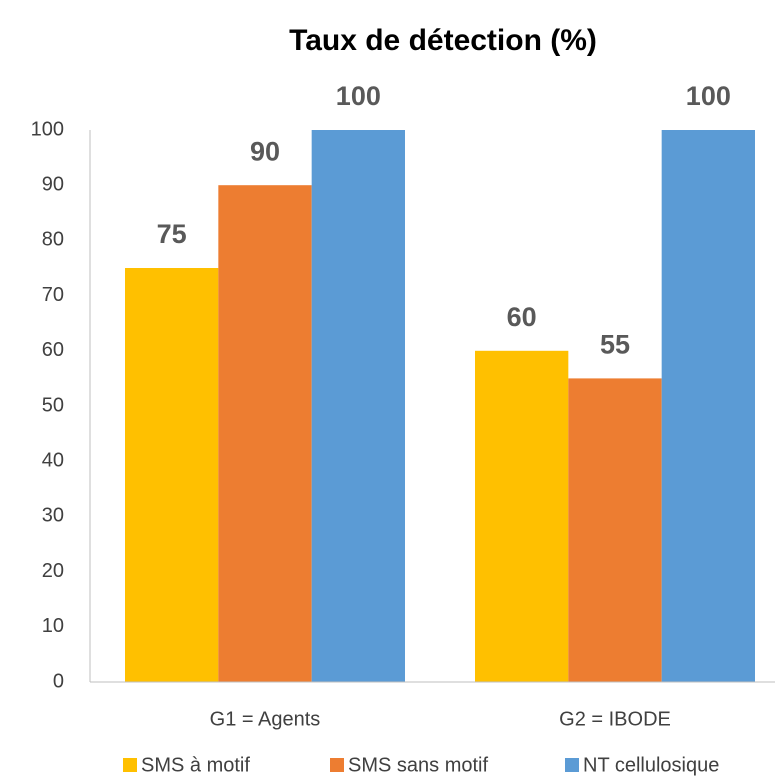  I want to click on legend-label: SMS sans motif, so click(418, 765).